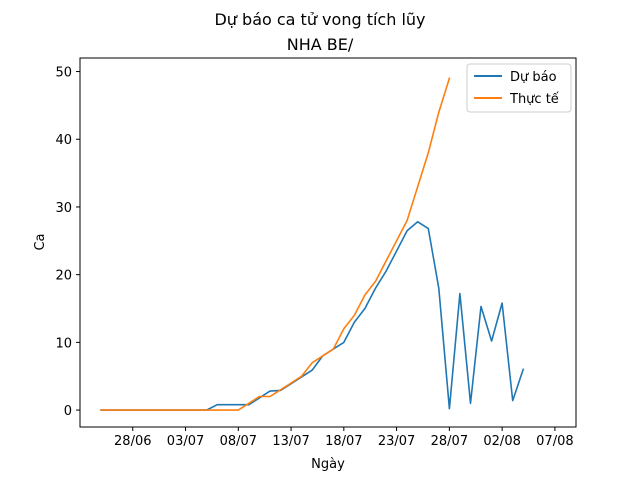 The height and width of the screenshot is (485, 640). I want to click on x-tick-label: 28/07, so click(449, 441).